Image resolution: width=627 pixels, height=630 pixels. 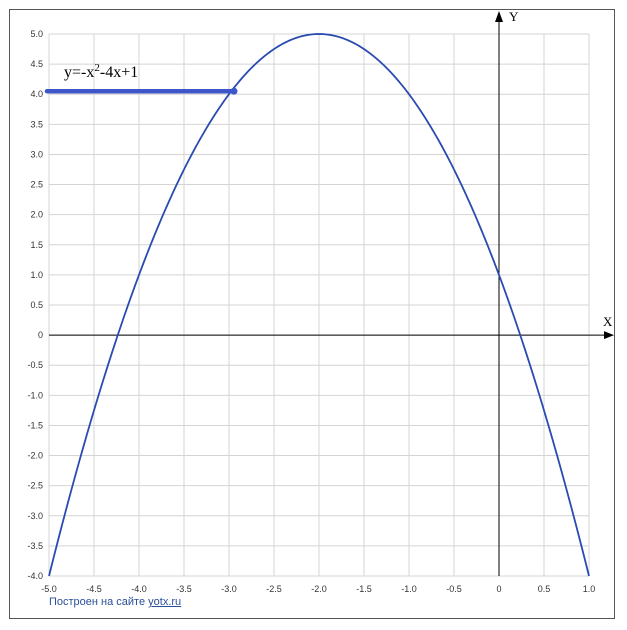 I want to click on x-tick-label: 0.5, so click(x=544, y=589).